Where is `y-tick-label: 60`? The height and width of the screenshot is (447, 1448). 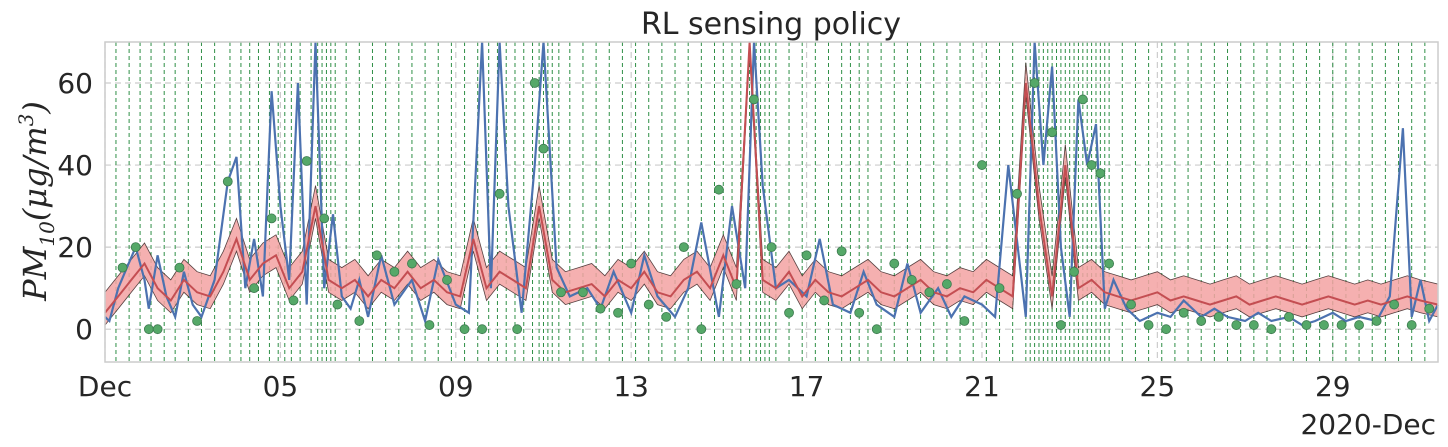 y-tick-label: 60 is located at coordinates (75, 83).